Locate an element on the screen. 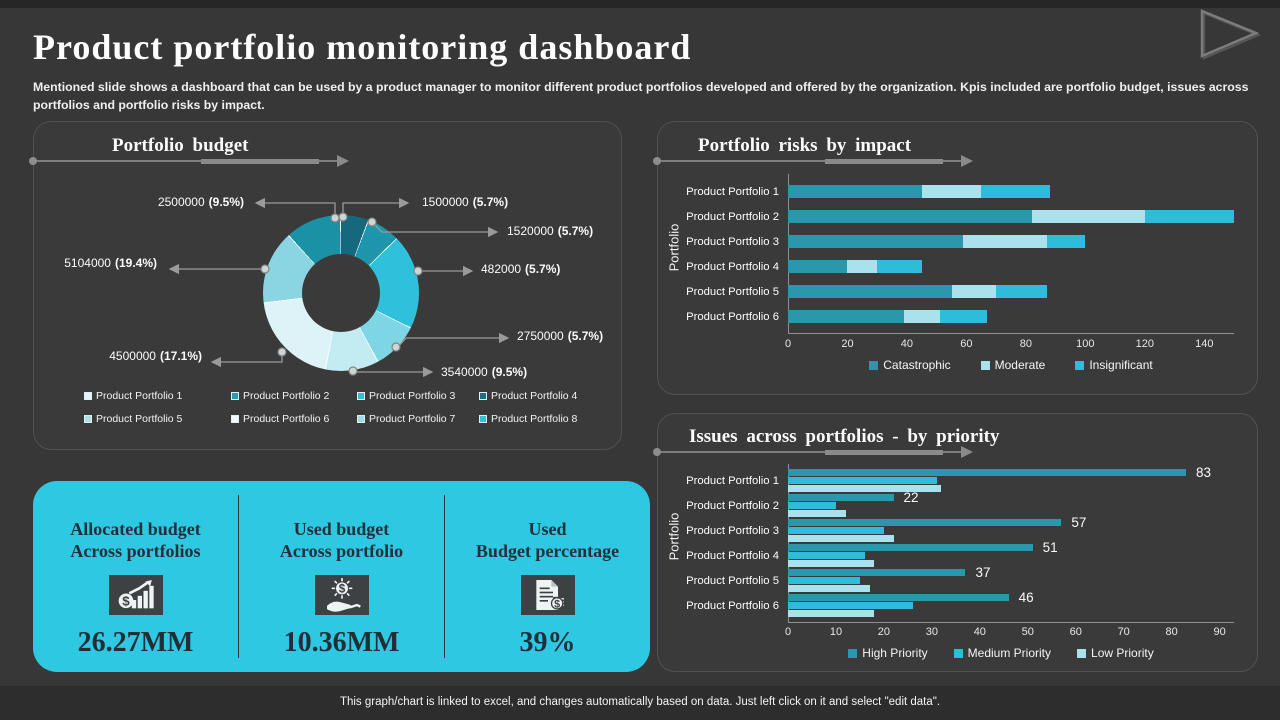 The width and height of the screenshot is (1280, 720). callout-value: 2500000 is located at coordinates (181, 202).